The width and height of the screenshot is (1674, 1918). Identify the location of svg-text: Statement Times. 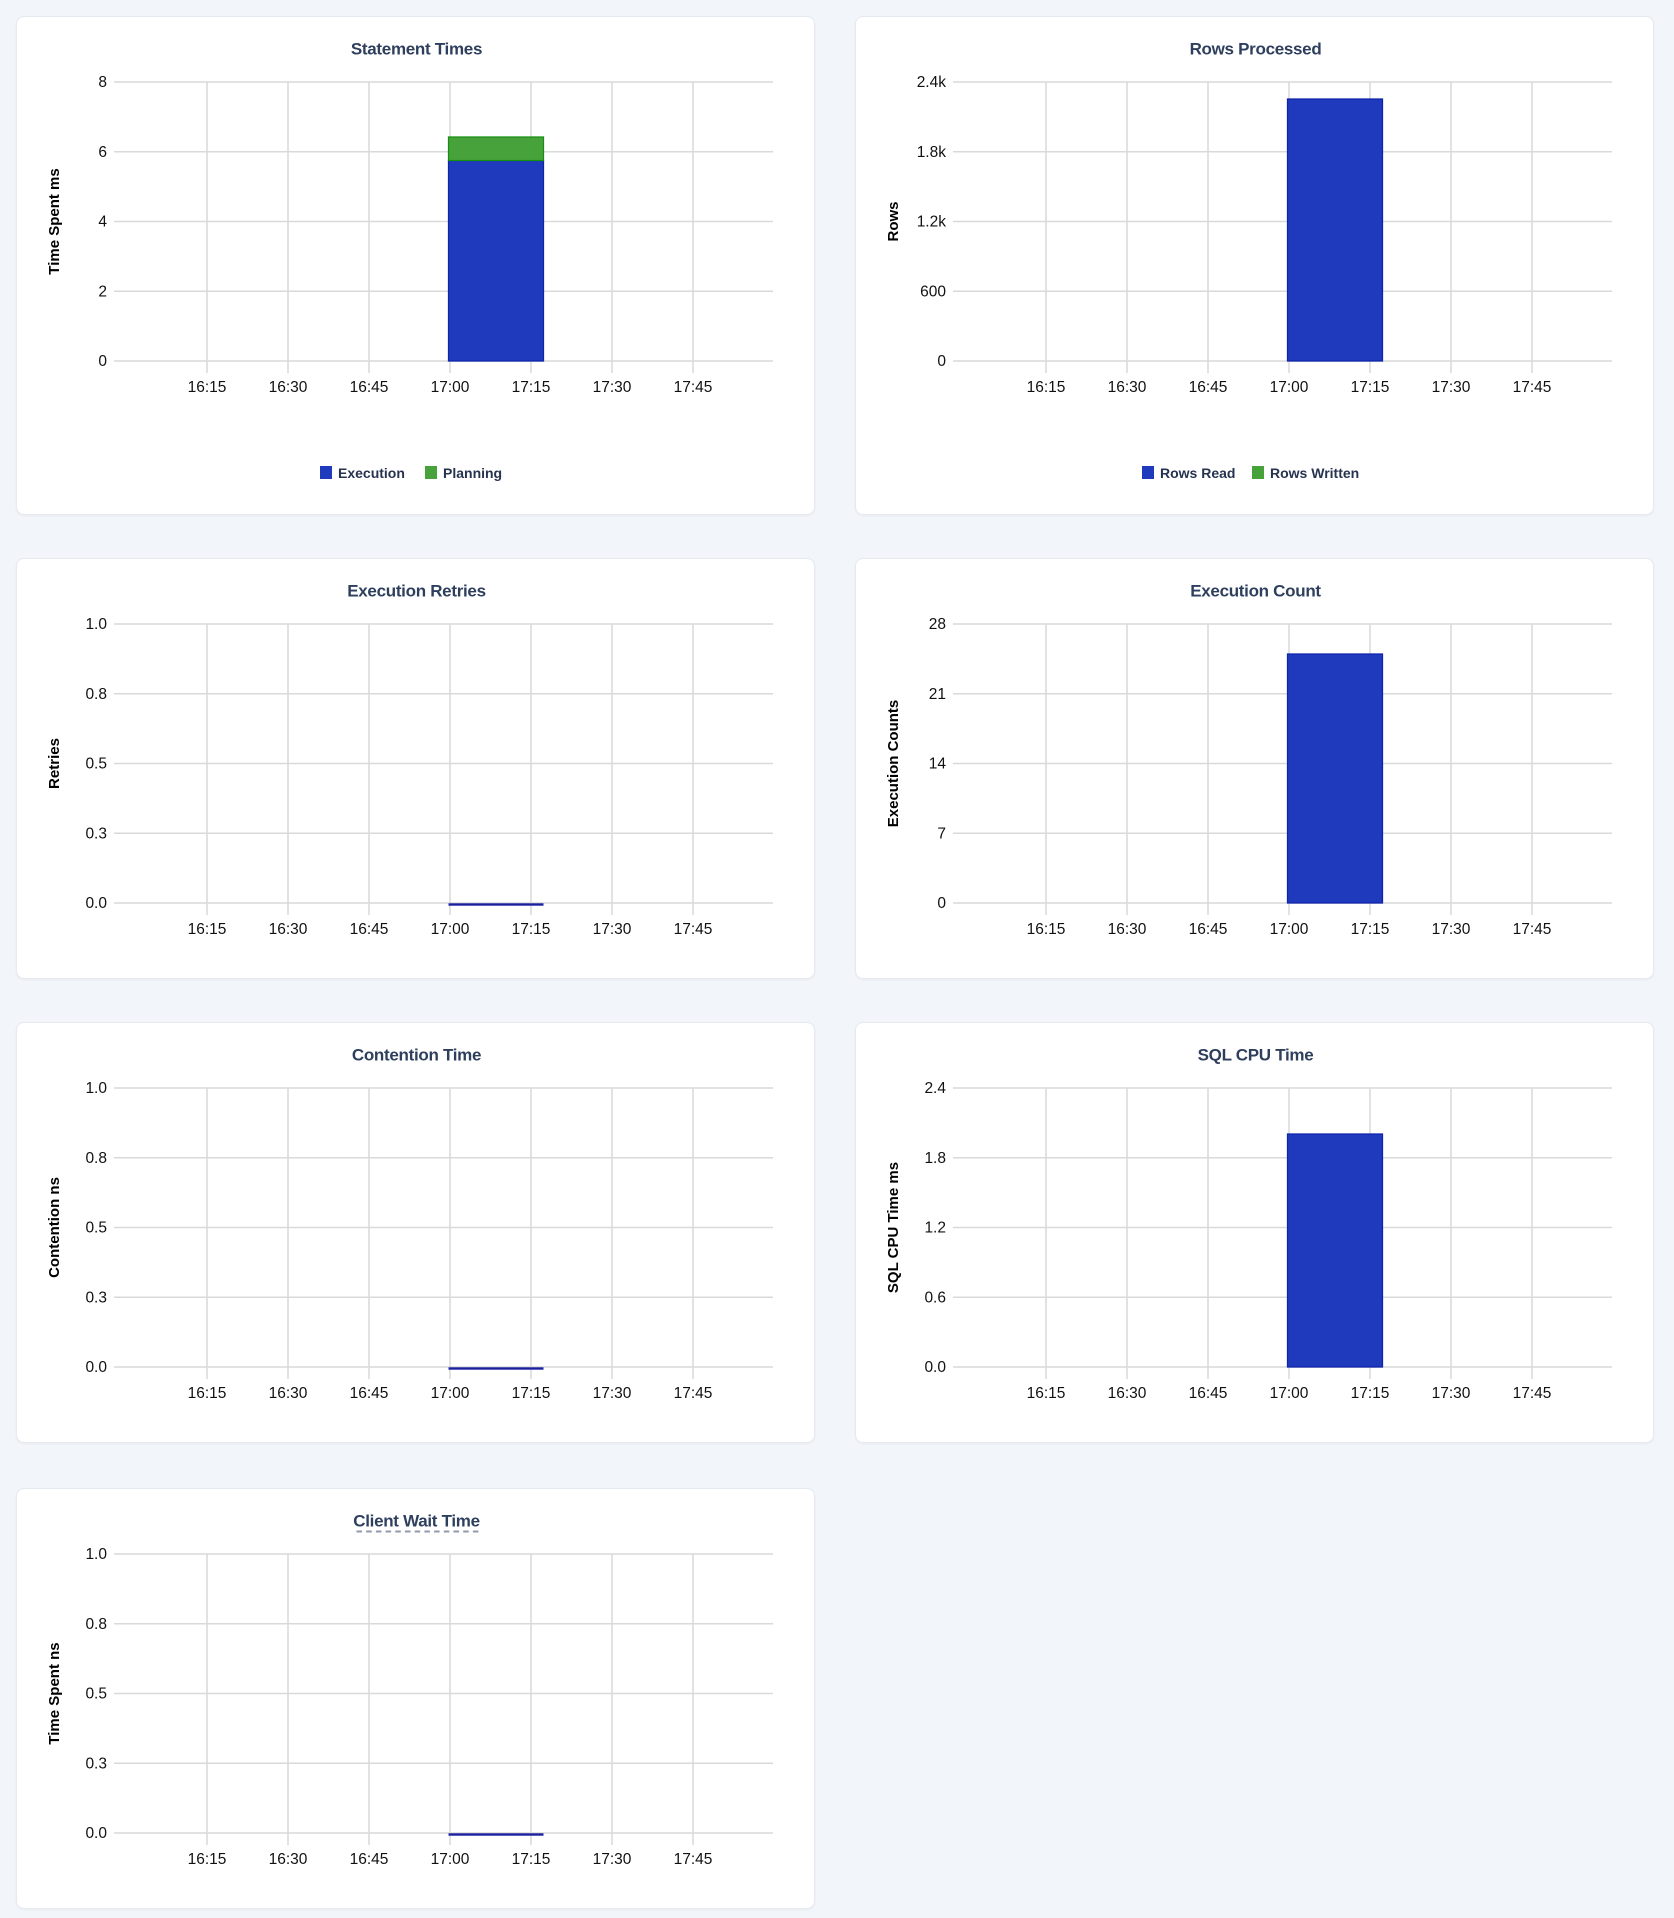
(416, 49).